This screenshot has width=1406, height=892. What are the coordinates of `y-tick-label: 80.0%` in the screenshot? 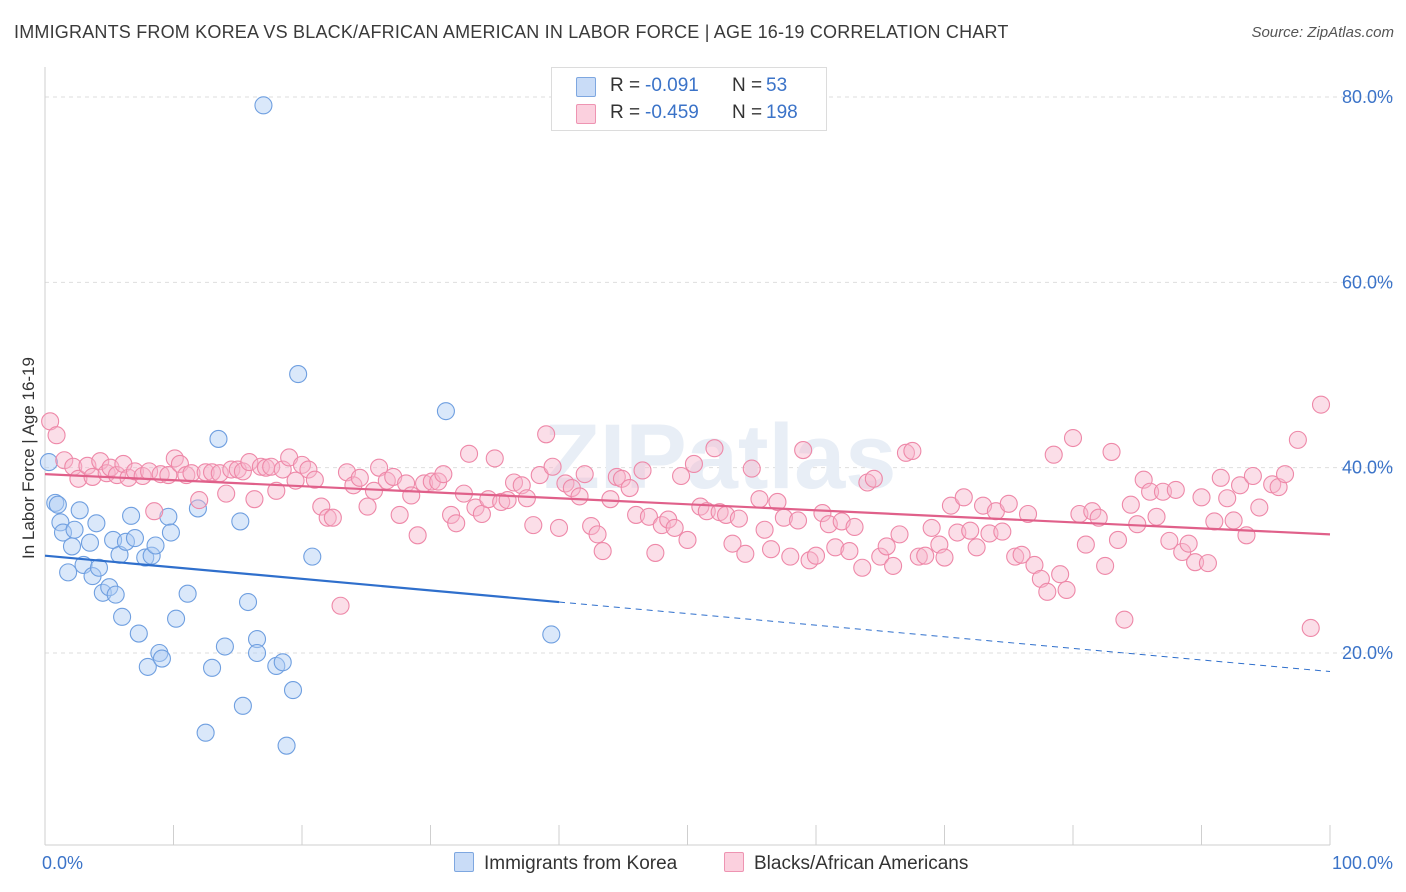 It's located at (1367, 97).